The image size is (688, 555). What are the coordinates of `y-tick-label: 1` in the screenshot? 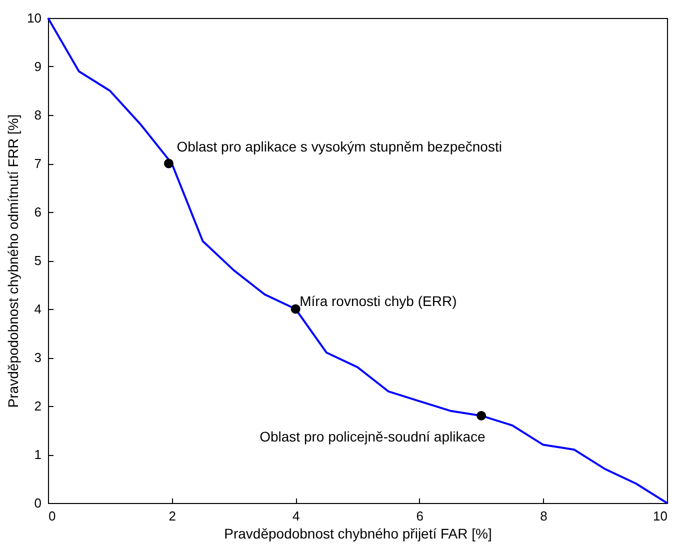 It's located at (38, 454).